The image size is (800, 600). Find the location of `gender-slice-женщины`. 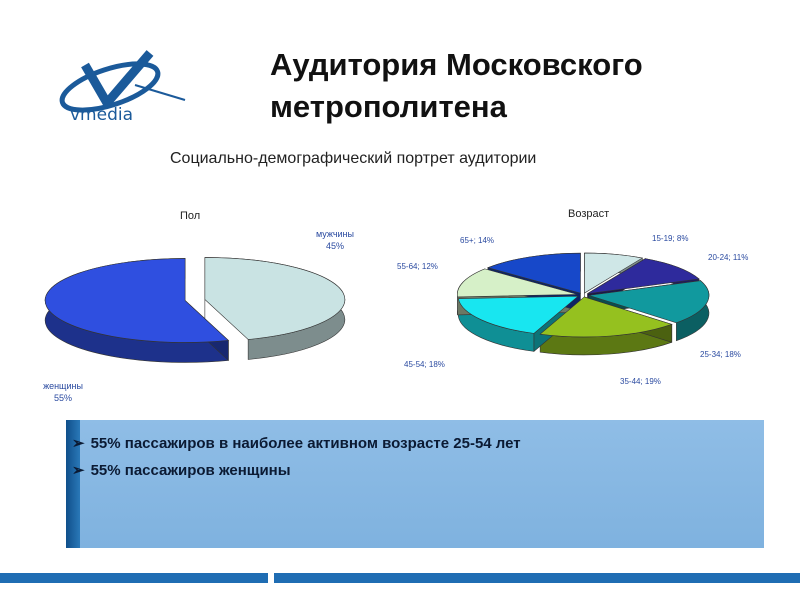

gender-slice-женщины is located at coordinates (137, 300).